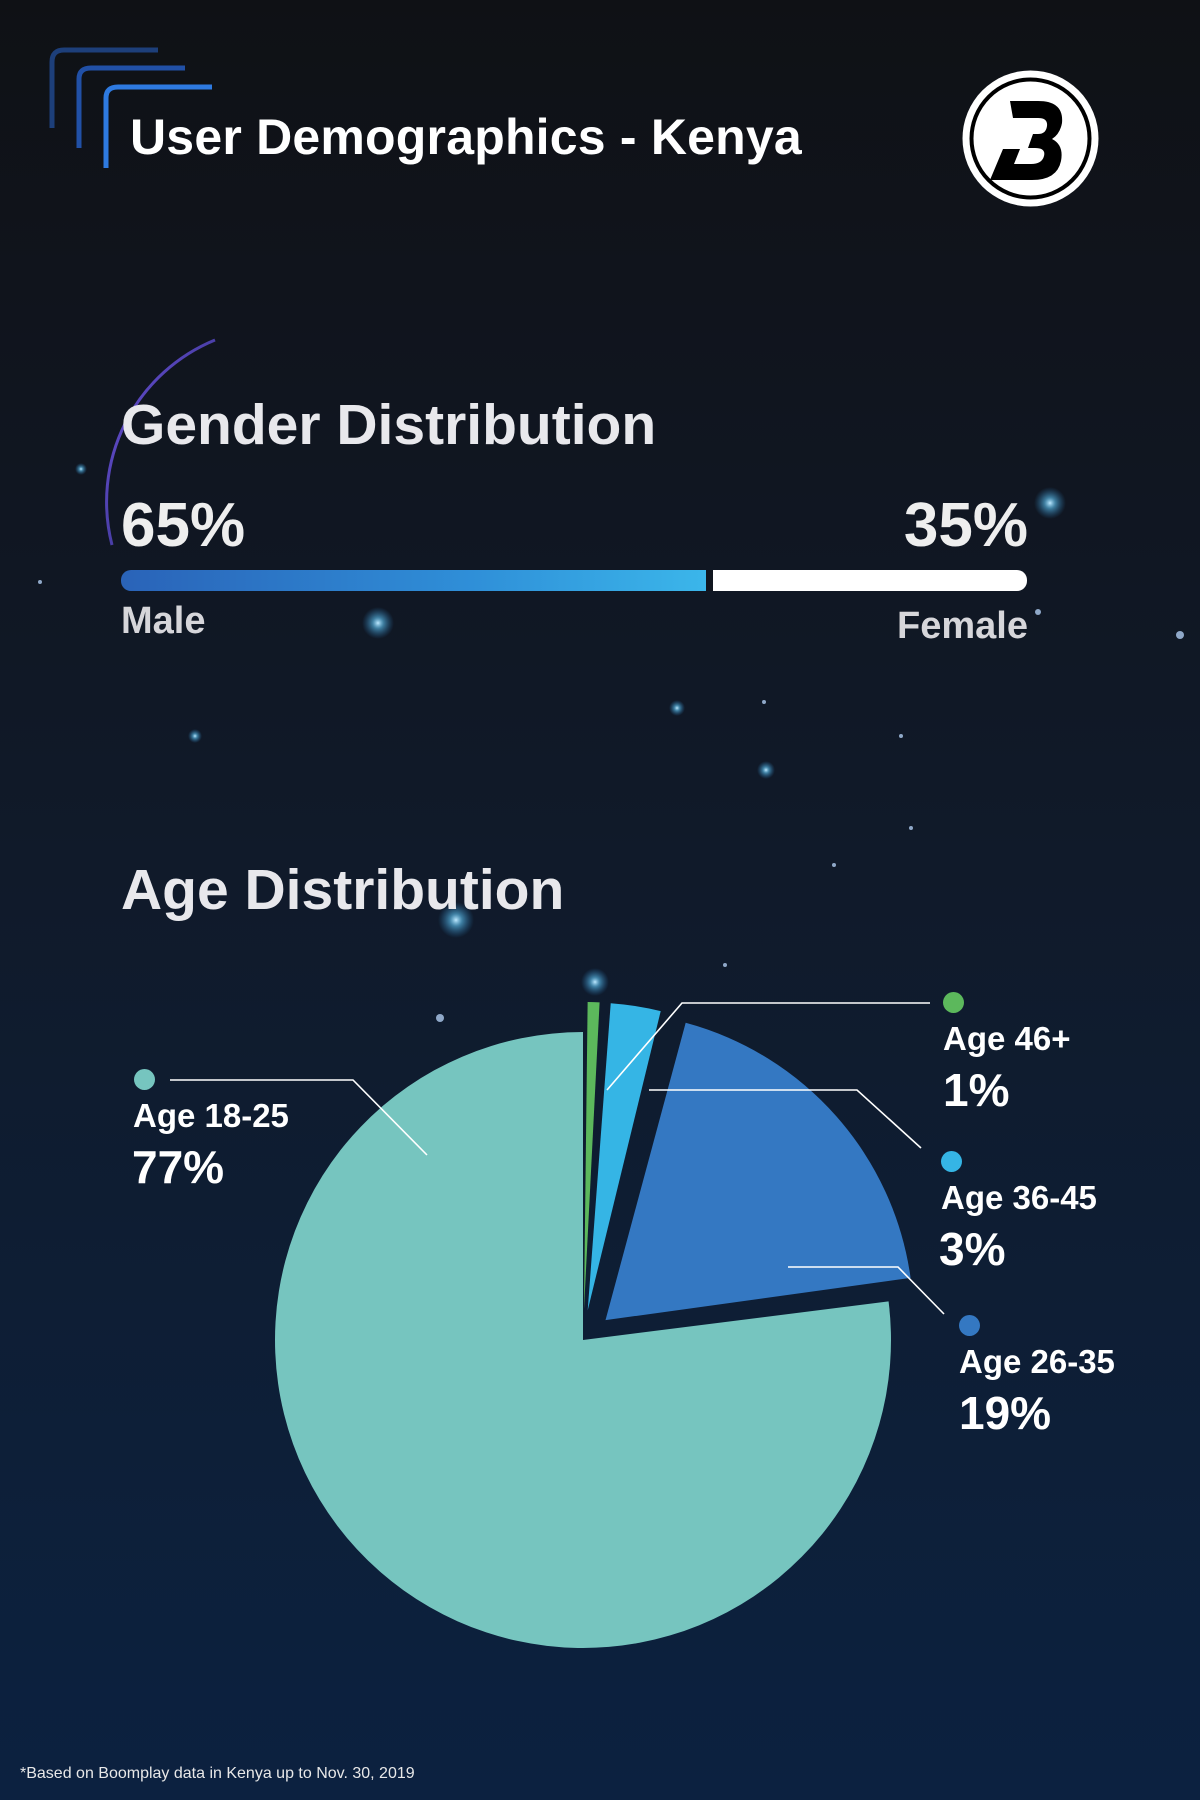 This screenshot has height=1800, width=1200. Describe the element at coordinates (466, 137) in the screenshot. I see `page-title: User Demographics - Kenya` at that location.